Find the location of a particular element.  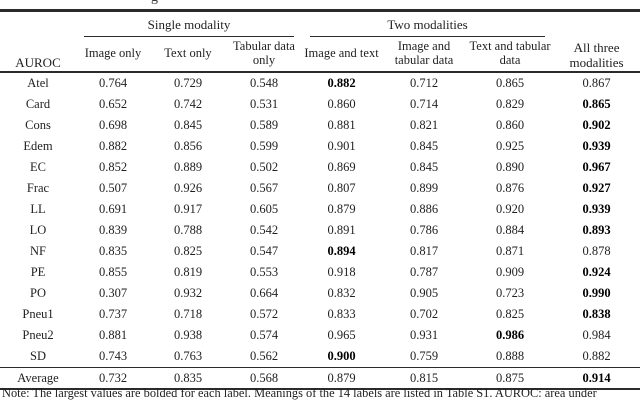

table-row-atel: Atel 0.764 0.729 0.548 0.882 0.712 0.865 0.867 is located at coordinates (320, 83).